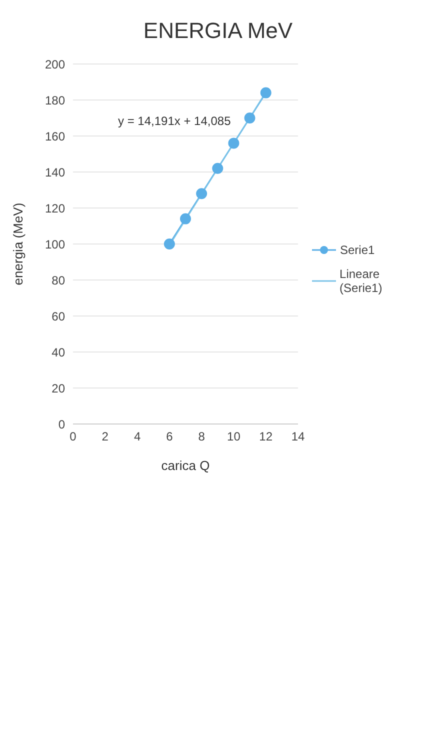 This screenshot has width=438, height=753. I want to click on y-tick-label: 180, so click(55, 100).